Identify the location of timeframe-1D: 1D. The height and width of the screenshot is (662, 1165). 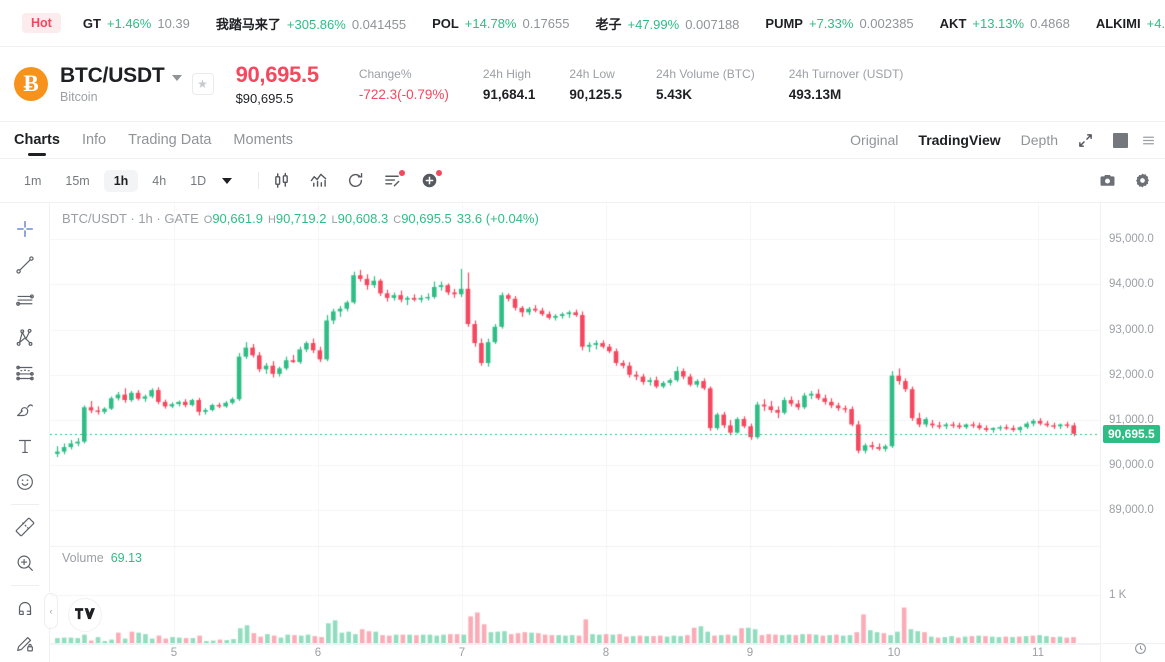
(198, 180).